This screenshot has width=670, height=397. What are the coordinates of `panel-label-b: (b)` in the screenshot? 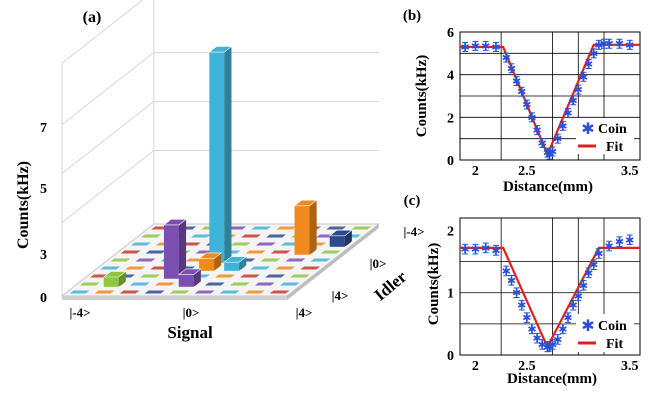 It's located at (412, 16).